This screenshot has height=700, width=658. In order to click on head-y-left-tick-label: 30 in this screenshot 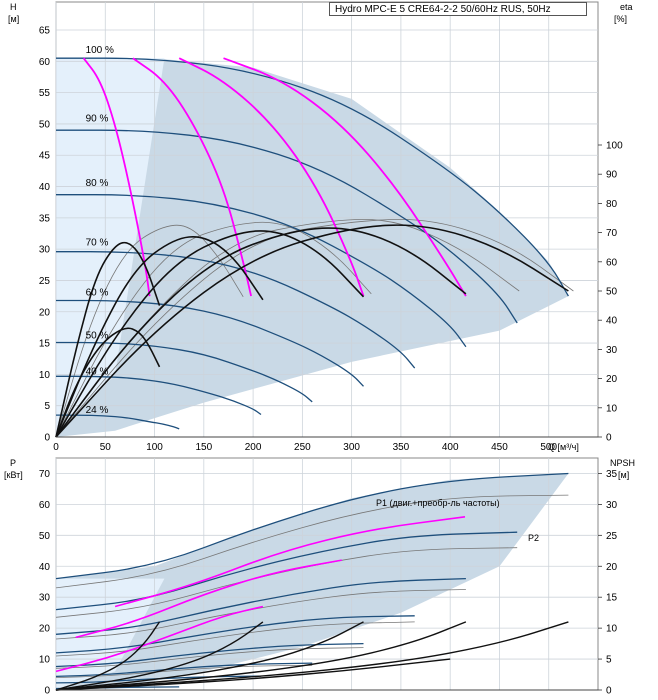, I will do `click(45, 250)`.